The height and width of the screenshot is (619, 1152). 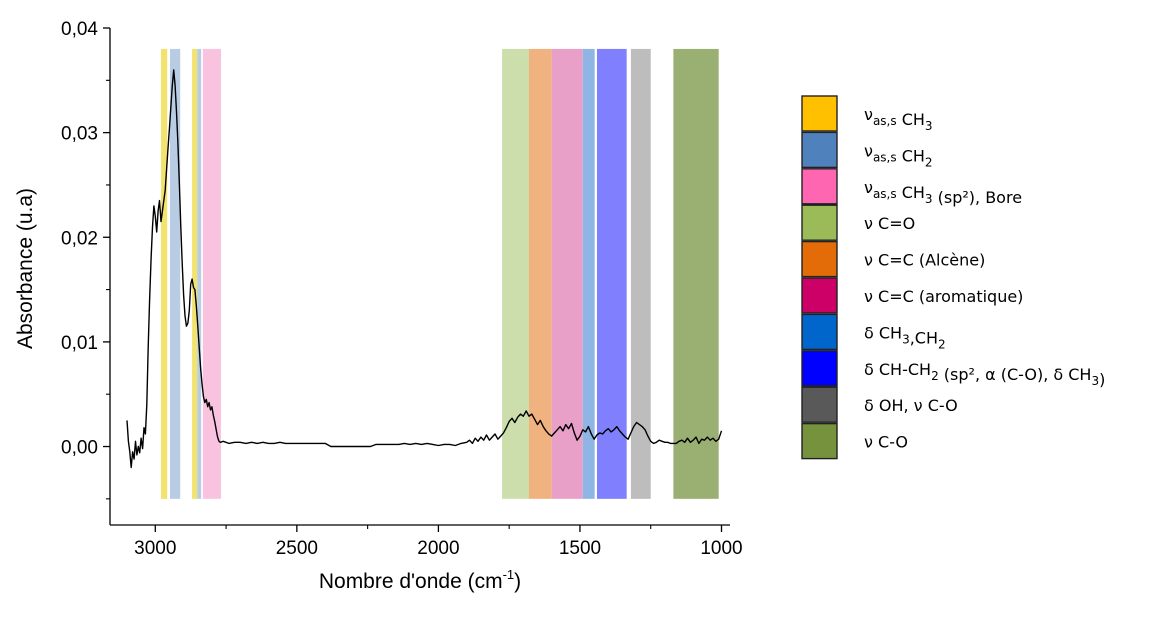 What do you see at coordinates (898, 155) in the screenshot?
I see `legend-label-1: νas,s CH2` at bounding box center [898, 155].